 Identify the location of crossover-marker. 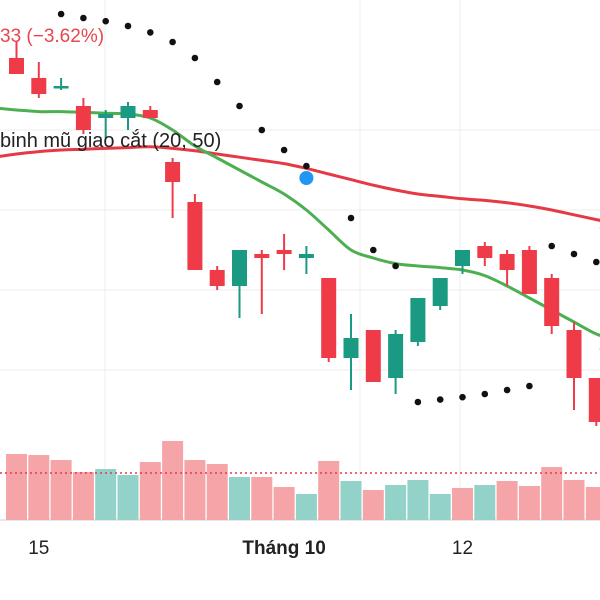
(306, 178).